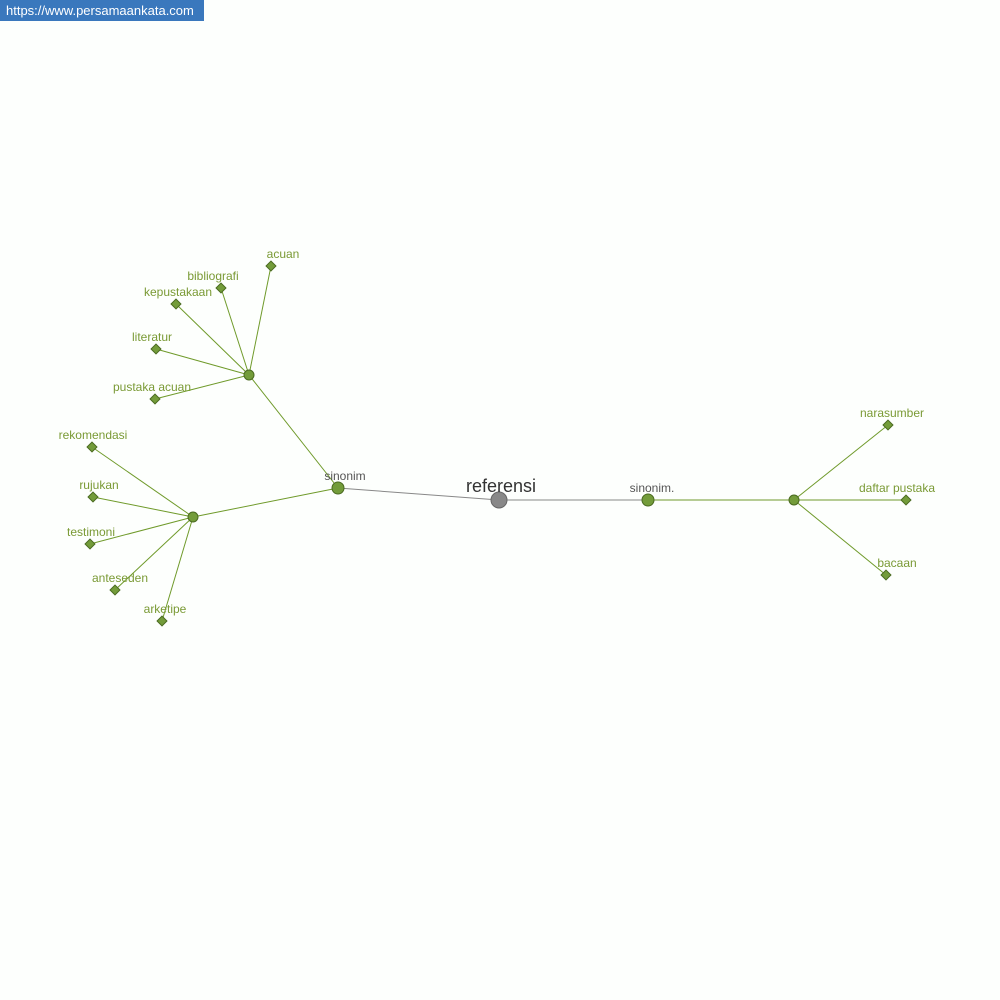 This screenshot has width=1000, height=1000. What do you see at coordinates (98, 485) in the screenshot?
I see `synonym-label: rujukan` at bounding box center [98, 485].